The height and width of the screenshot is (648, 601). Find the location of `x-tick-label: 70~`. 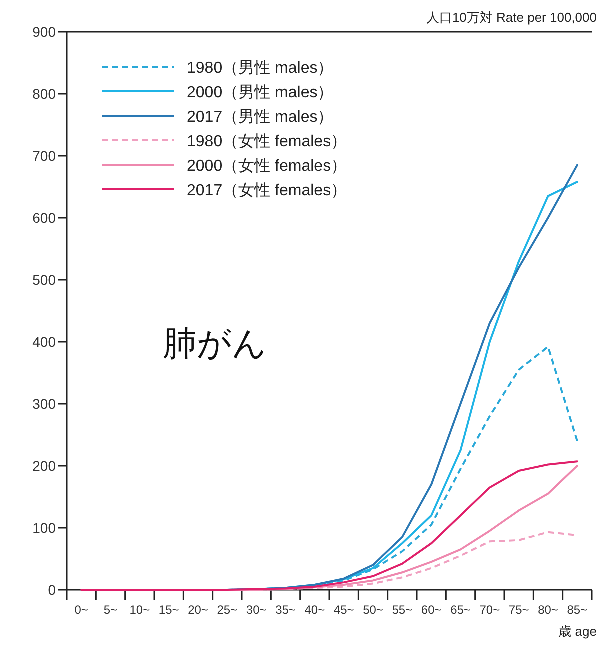

x-tick-label: 70~ is located at coordinates (490, 610).